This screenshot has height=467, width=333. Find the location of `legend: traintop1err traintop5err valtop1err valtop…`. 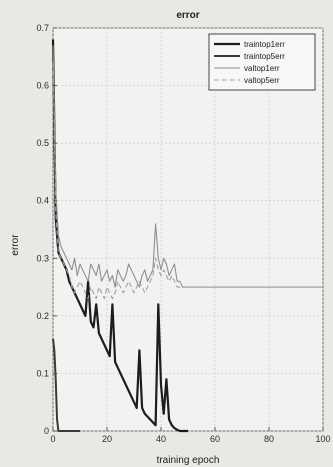

legend: traintop1err traintop5err valtop1err valtop… is located at coordinates (262, 62).